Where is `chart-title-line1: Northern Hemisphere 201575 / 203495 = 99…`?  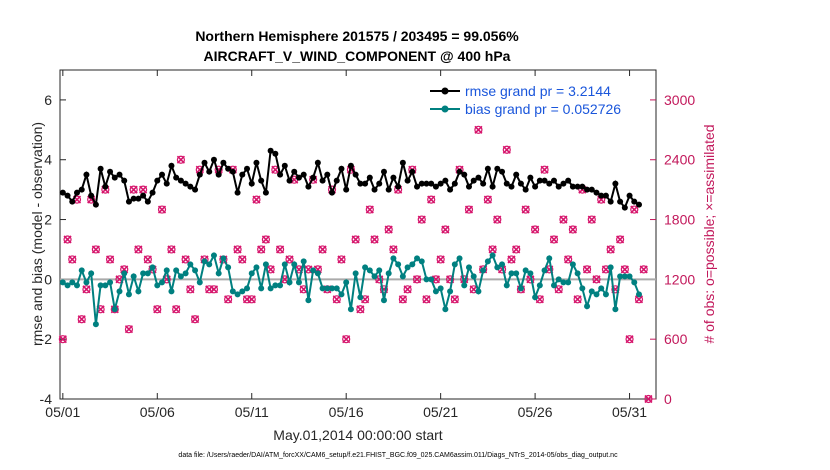
chart-title-line1: Northern Hemisphere 201575 / 203495 = 99… is located at coordinates (357, 36).